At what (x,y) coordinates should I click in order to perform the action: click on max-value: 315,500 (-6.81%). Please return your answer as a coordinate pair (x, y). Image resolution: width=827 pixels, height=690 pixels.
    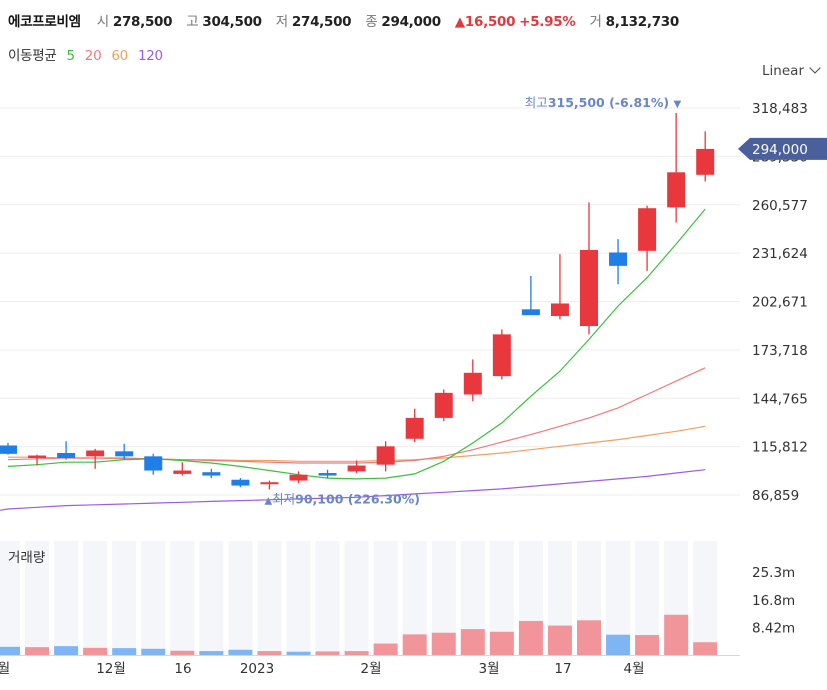
    Looking at the image, I should click on (611, 102).